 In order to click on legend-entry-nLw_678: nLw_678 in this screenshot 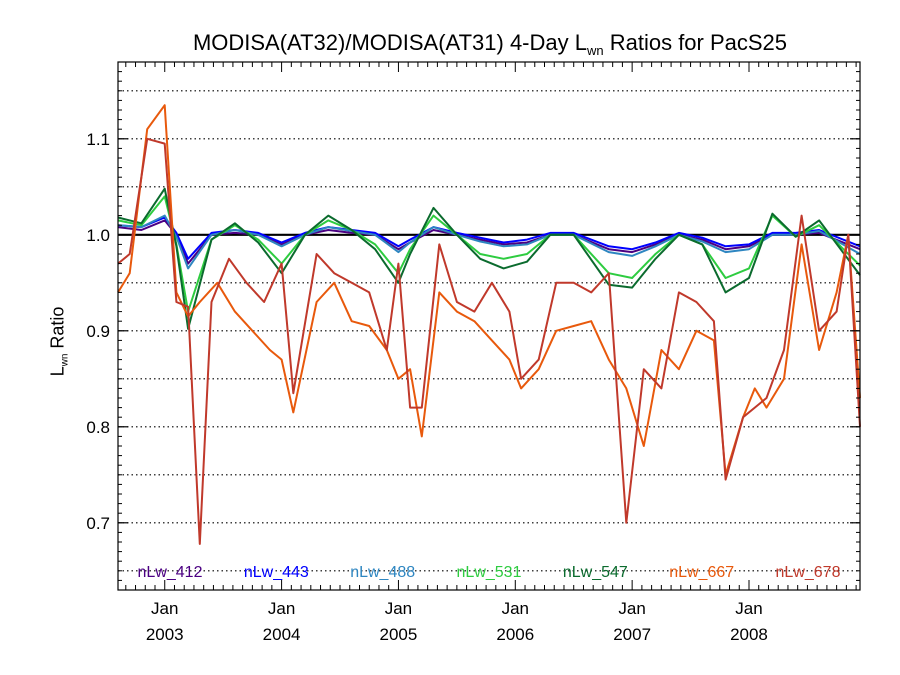, I will do `click(808, 572)`.